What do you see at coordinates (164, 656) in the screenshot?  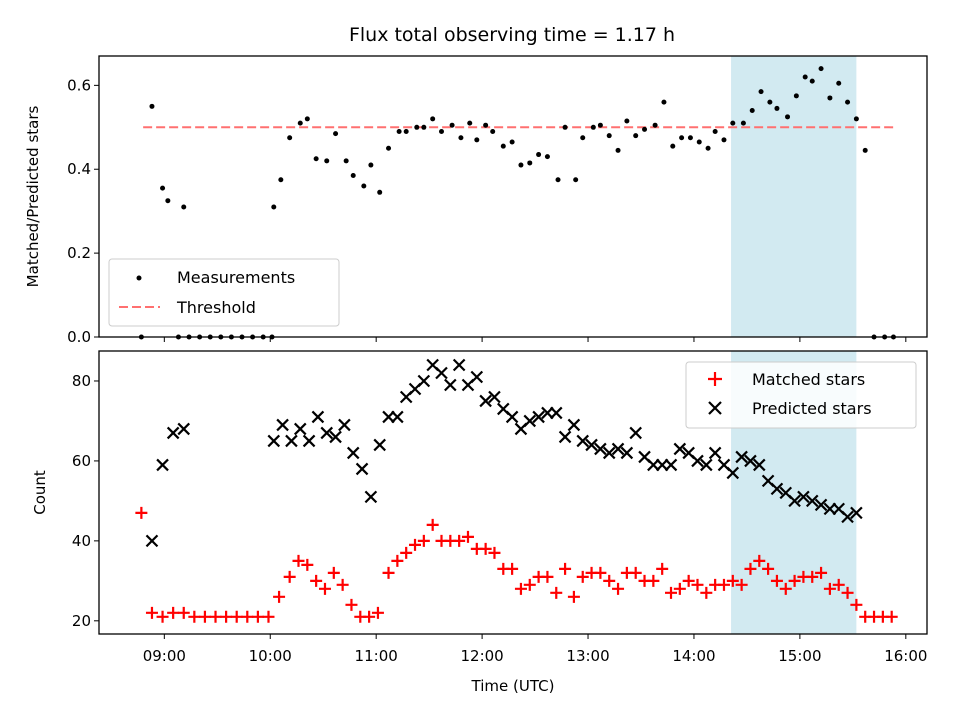 I see `x-tick-label: 09:00` at bounding box center [164, 656].